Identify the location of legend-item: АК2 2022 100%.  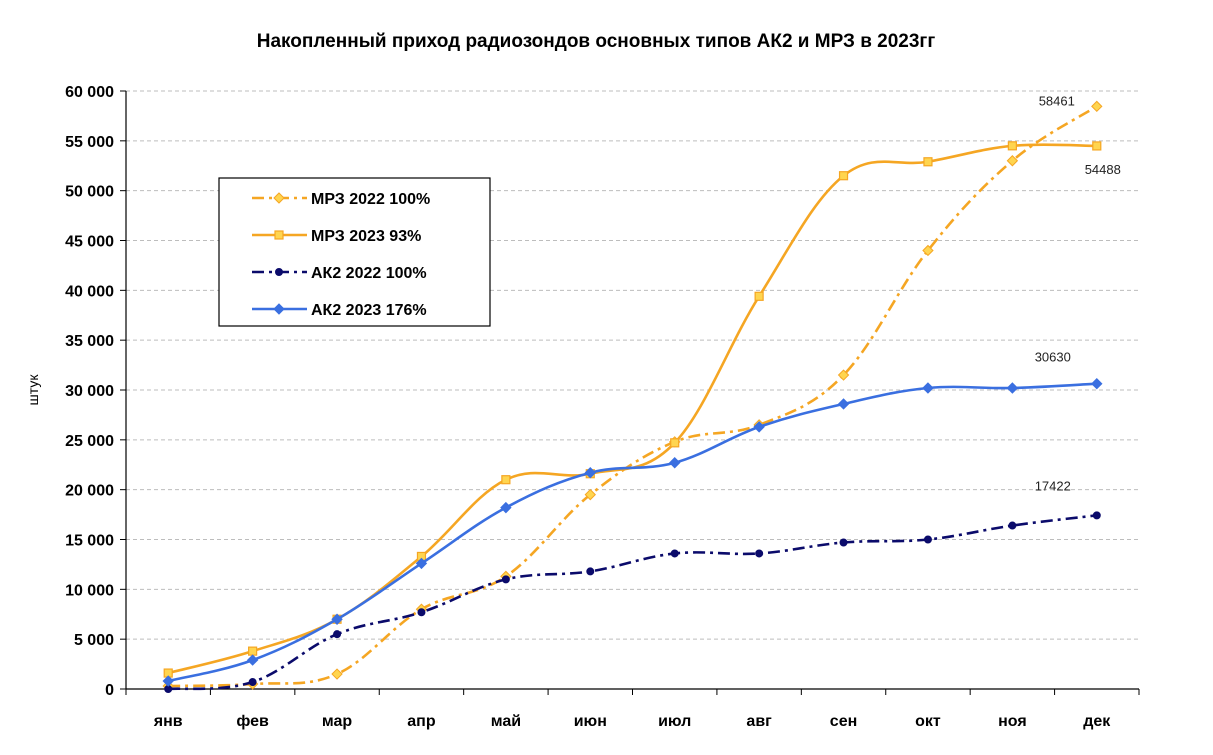
(339, 273).